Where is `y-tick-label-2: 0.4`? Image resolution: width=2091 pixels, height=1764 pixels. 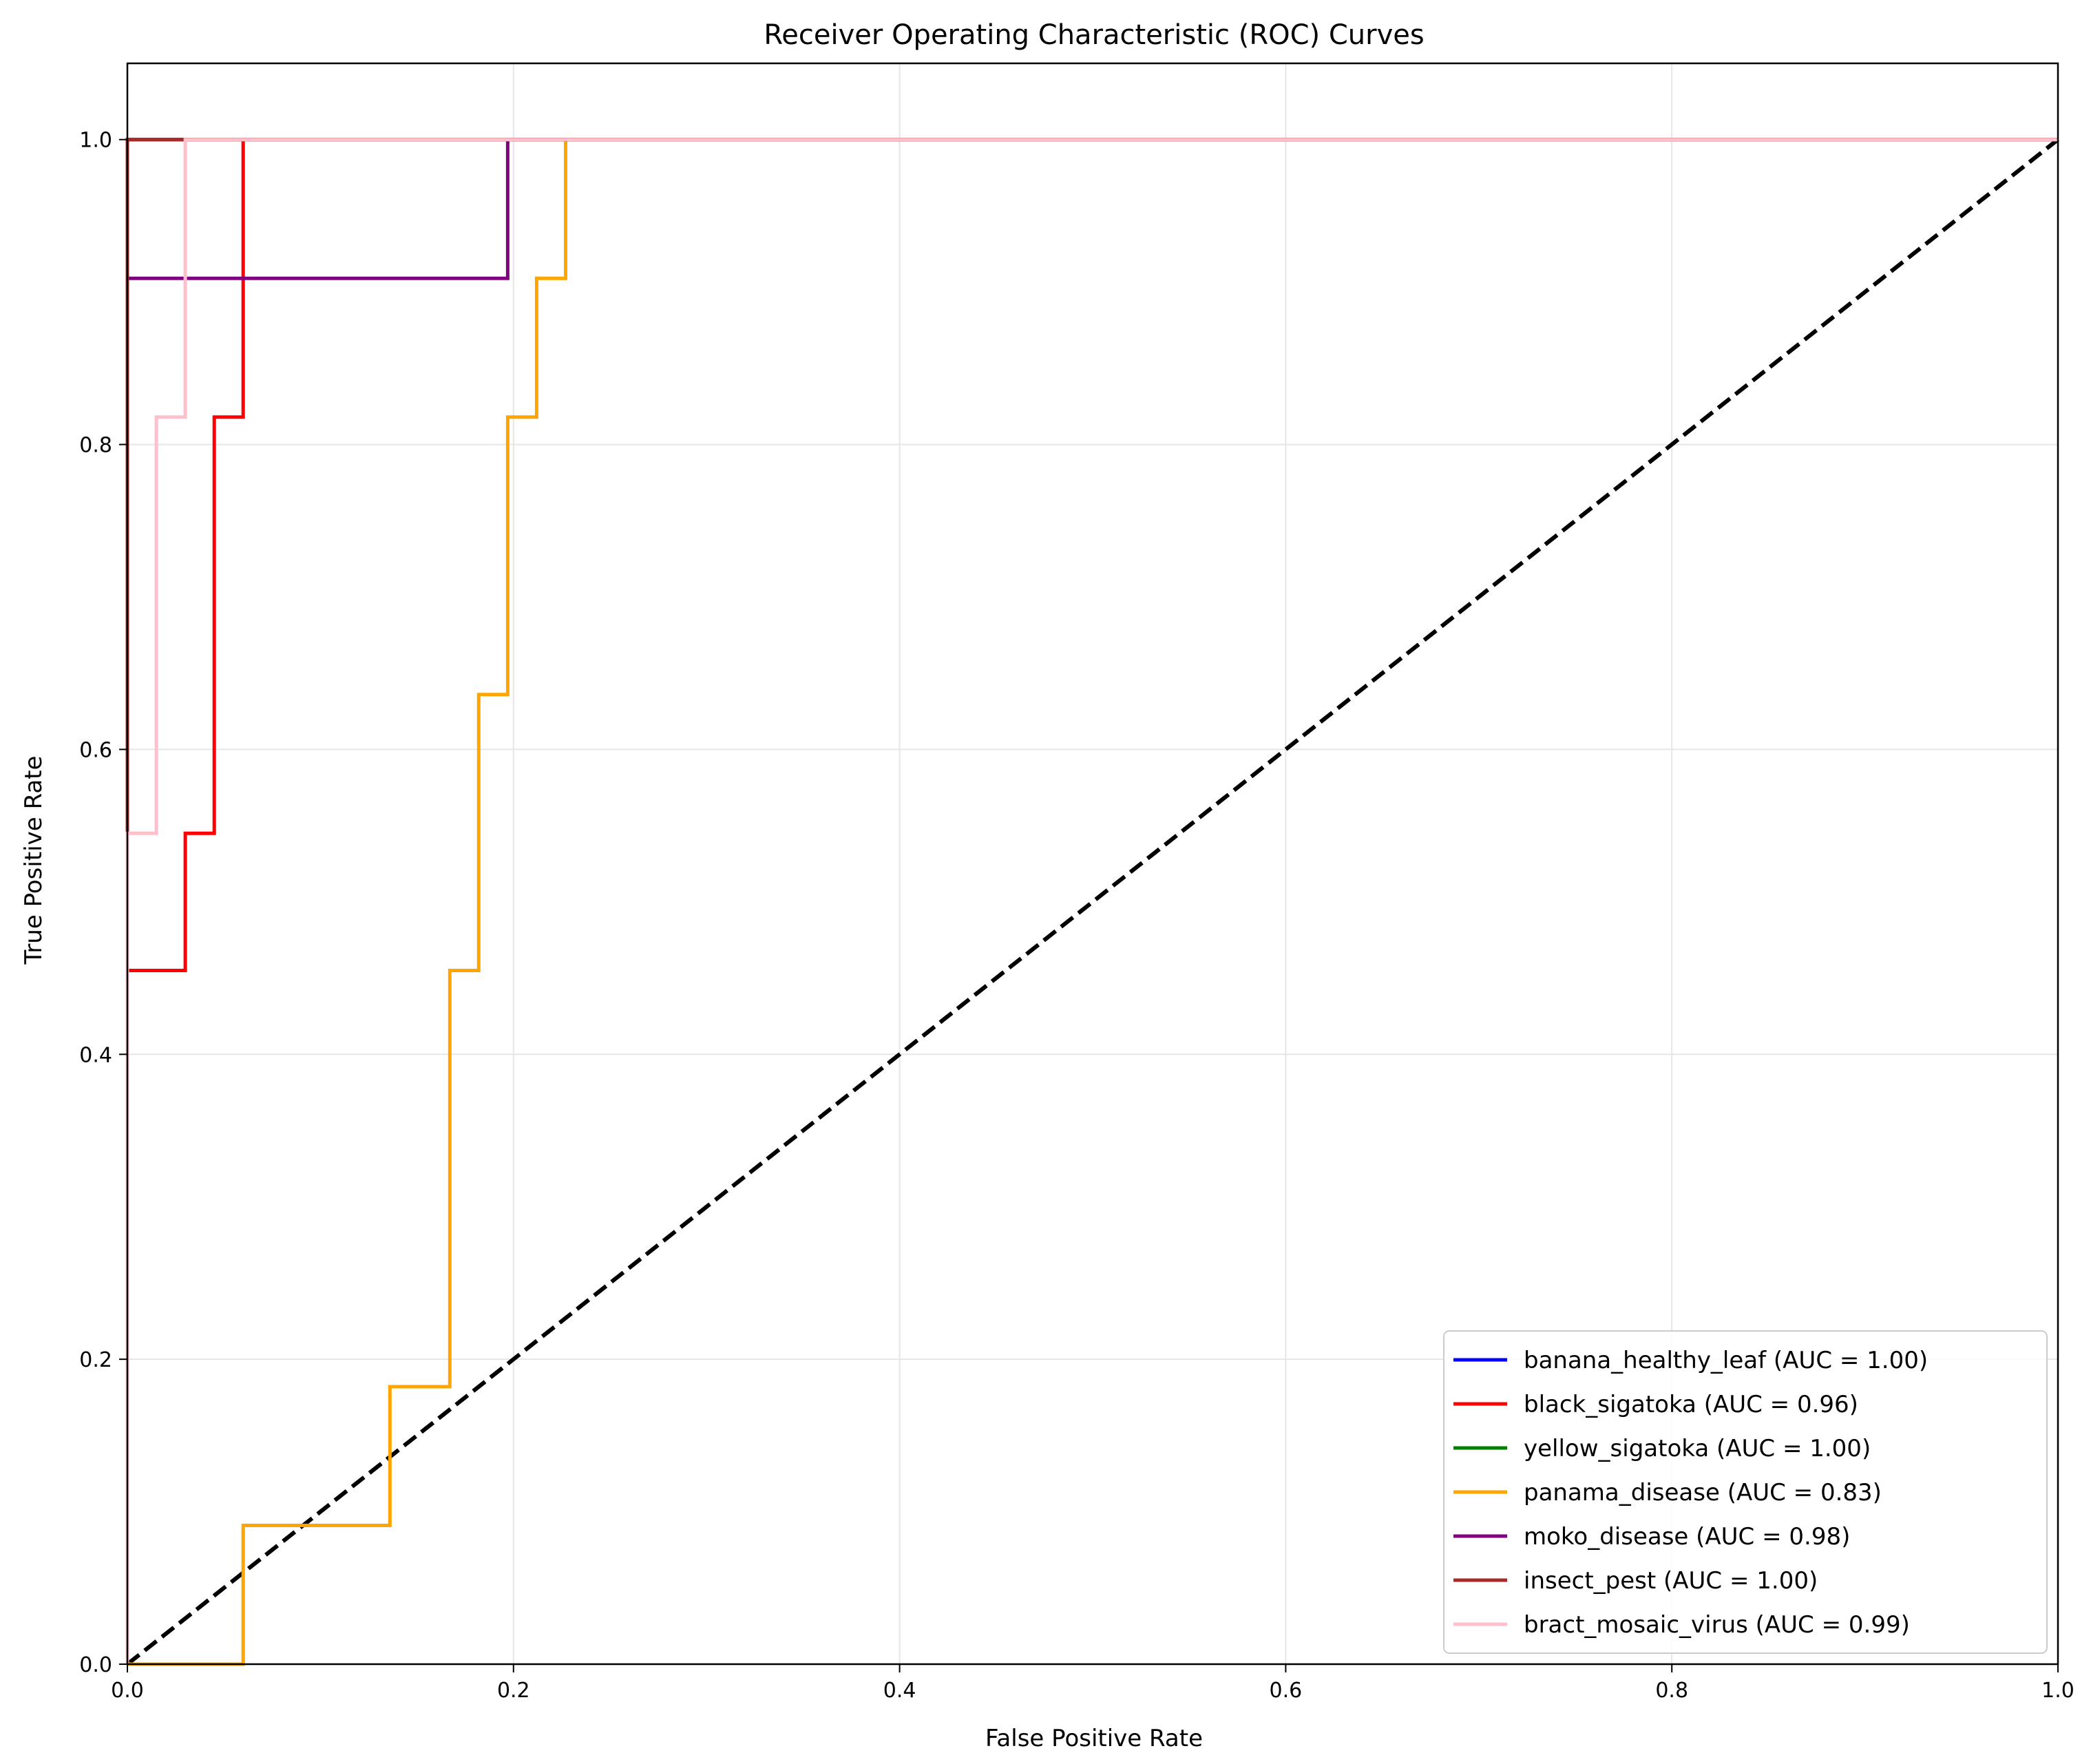 y-tick-label-2: 0.4 is located at coordinates (96, 1055).